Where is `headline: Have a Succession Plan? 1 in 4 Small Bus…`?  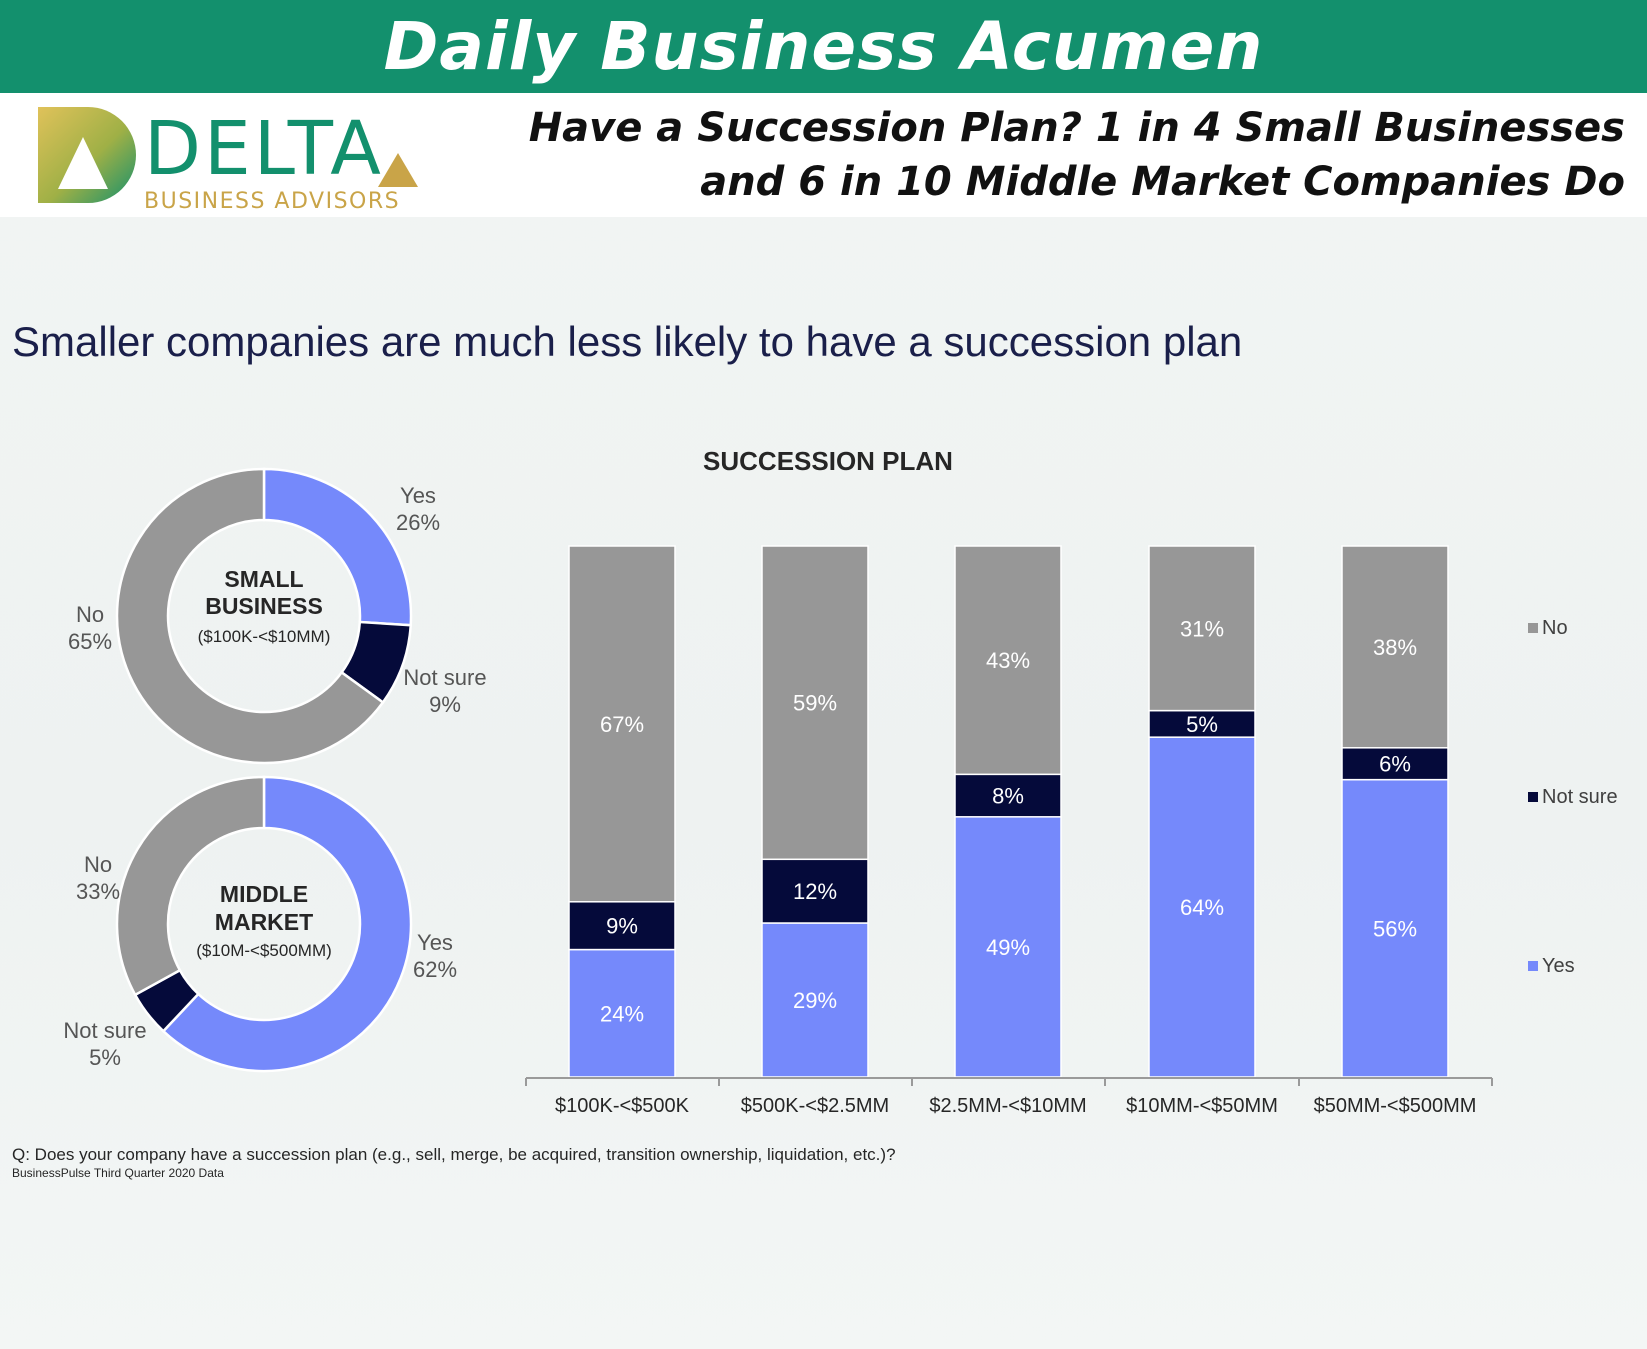
headline: Have a Succession Plan? 1 in 4 Small Bus… is located at coordinates (1075, 155).